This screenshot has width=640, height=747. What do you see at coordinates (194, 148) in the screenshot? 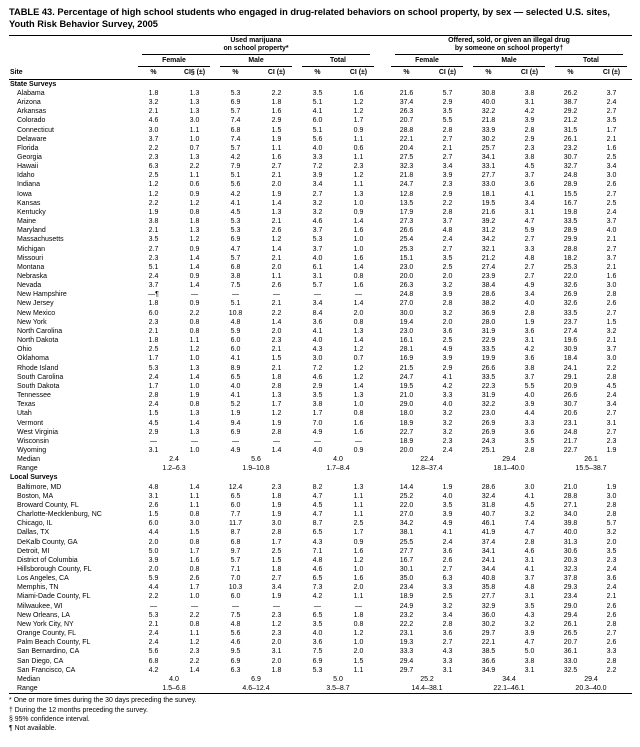
I see `ci-cell: 0.7` at bounding box center [194, 148].